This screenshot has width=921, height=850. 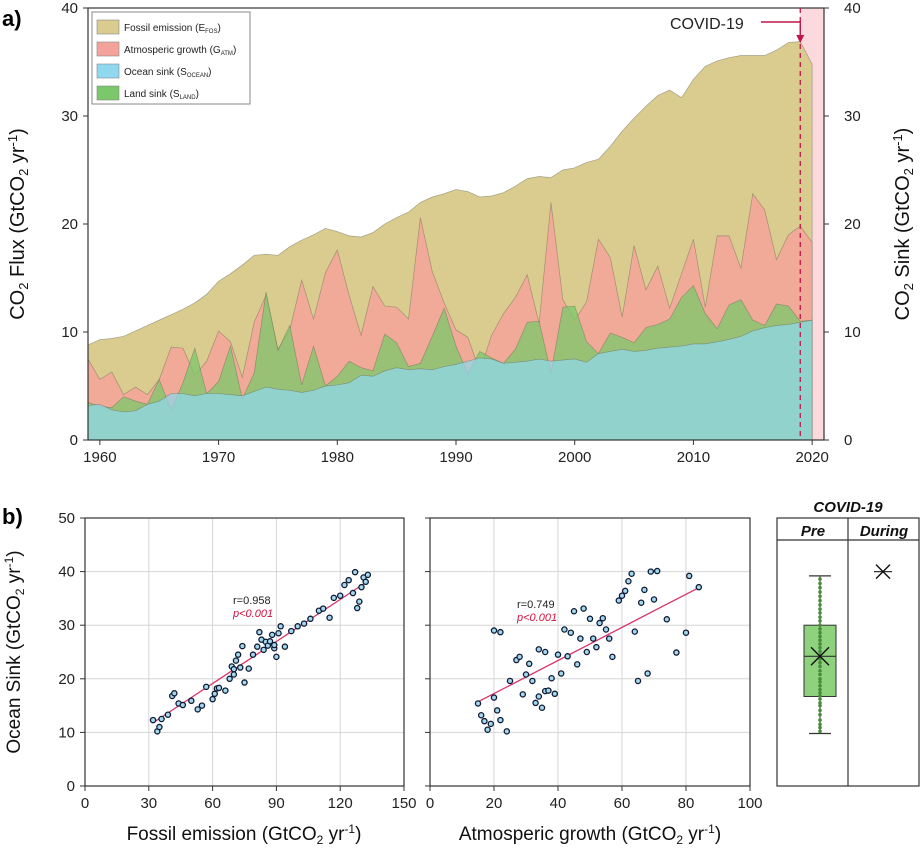 What do you see at coordinates (820, 656) in the screenshot?
I see `pre-mean-marker` at bounding box center [820, 656].